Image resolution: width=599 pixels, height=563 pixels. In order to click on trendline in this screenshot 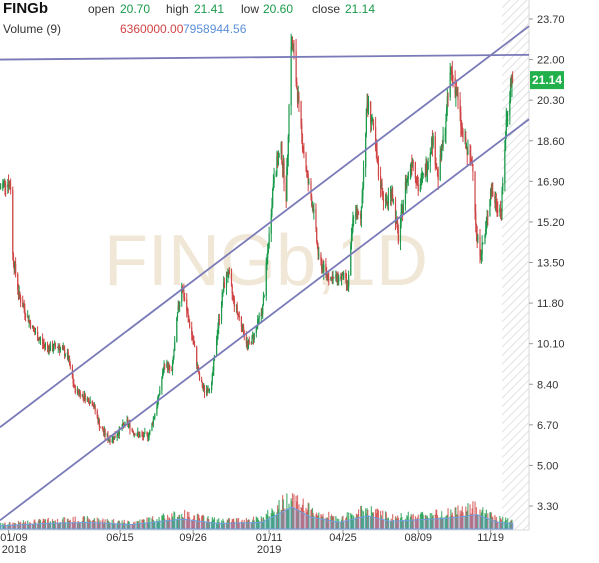, I will do `click(265, 57)`.